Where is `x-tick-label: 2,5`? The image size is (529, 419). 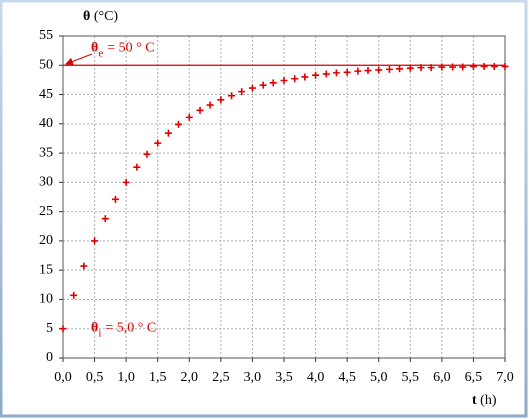
x-tick-label: 2,5 is located at coordinates (221, 377).